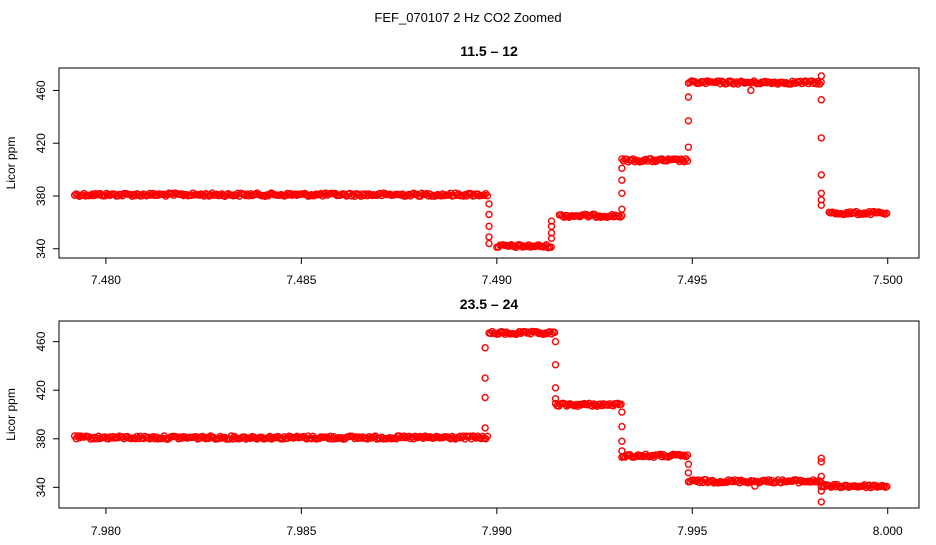 Image resolution: width=936 pixels, height=545 pixels. Describe the element at coordinates (888, 531) in the screenshot. I see `x-tick-label: 8.000` at that location.